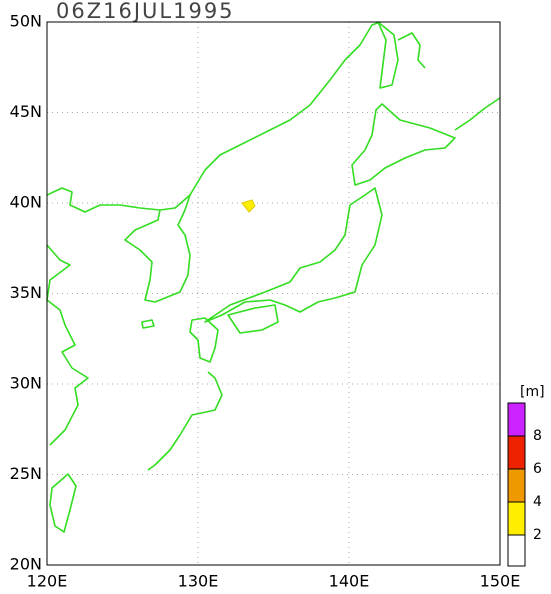  Describe the element at coordinates (411, 50) in the screenshot. I see `coast-russia-east` at that location.